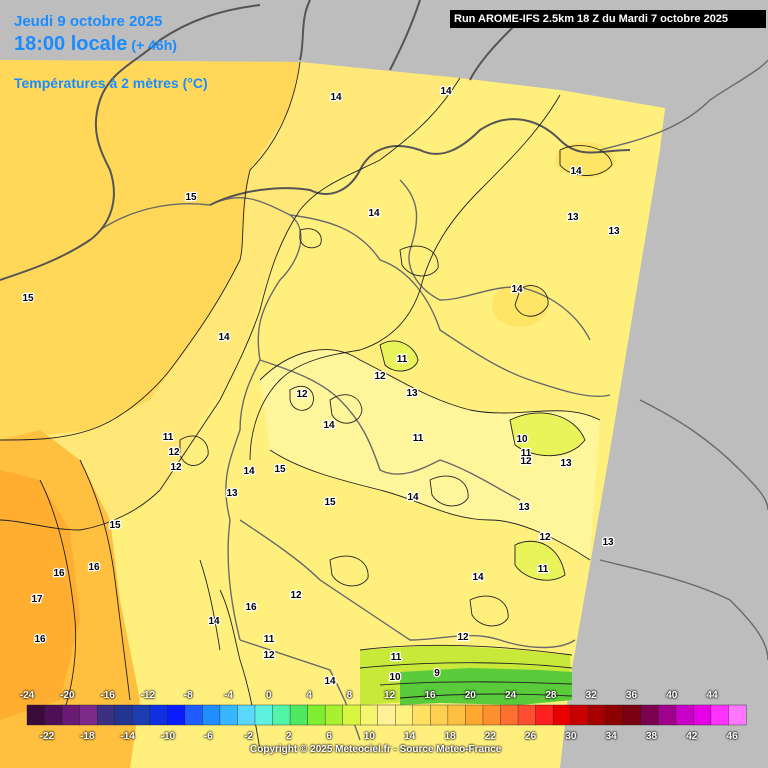  What do you see at coordinates (571, 736) in the screenshot?
I see `legend-tick-bottom: 30` at bounding box center [571, 736].